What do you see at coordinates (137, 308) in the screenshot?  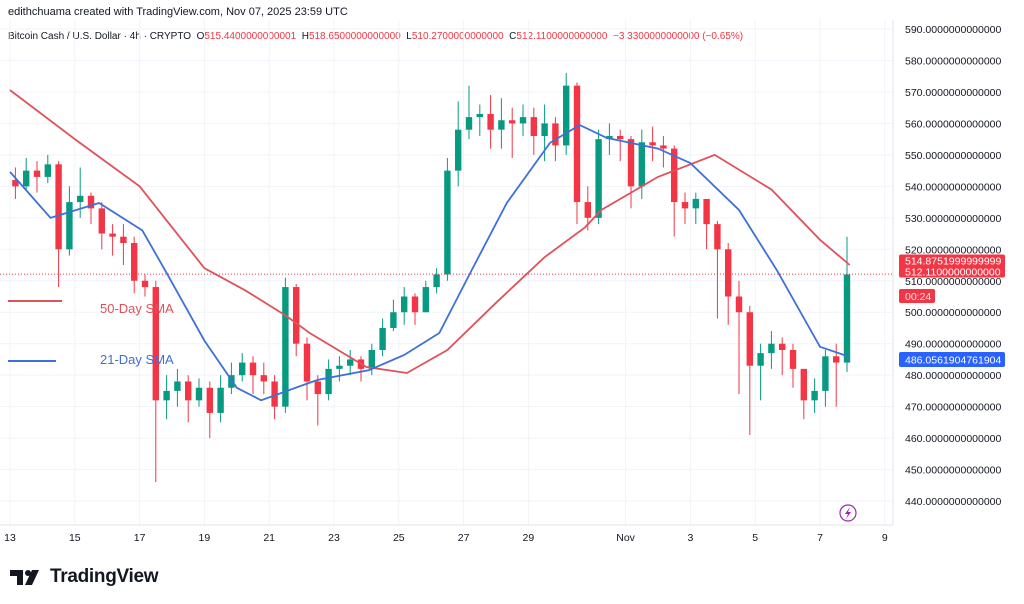 I see `sma50-label: 50-Day SMA` at bounding box center [137, 308].